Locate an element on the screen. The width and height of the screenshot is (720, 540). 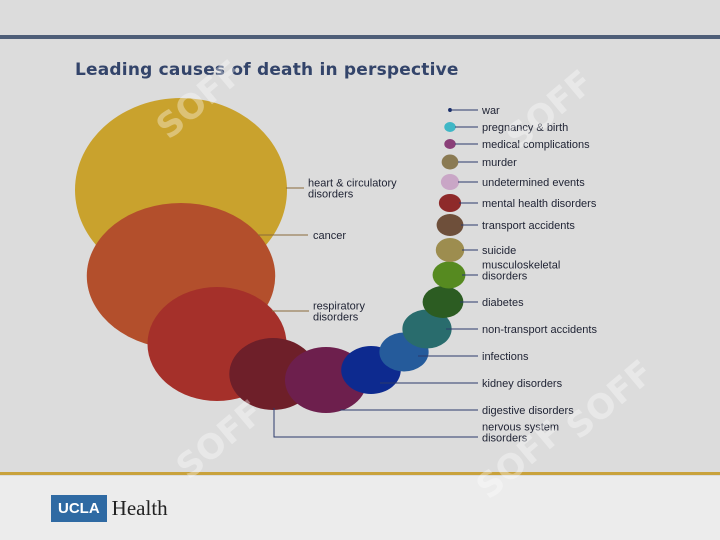
bubble-medical-complications is located at coordinates (450, 144).